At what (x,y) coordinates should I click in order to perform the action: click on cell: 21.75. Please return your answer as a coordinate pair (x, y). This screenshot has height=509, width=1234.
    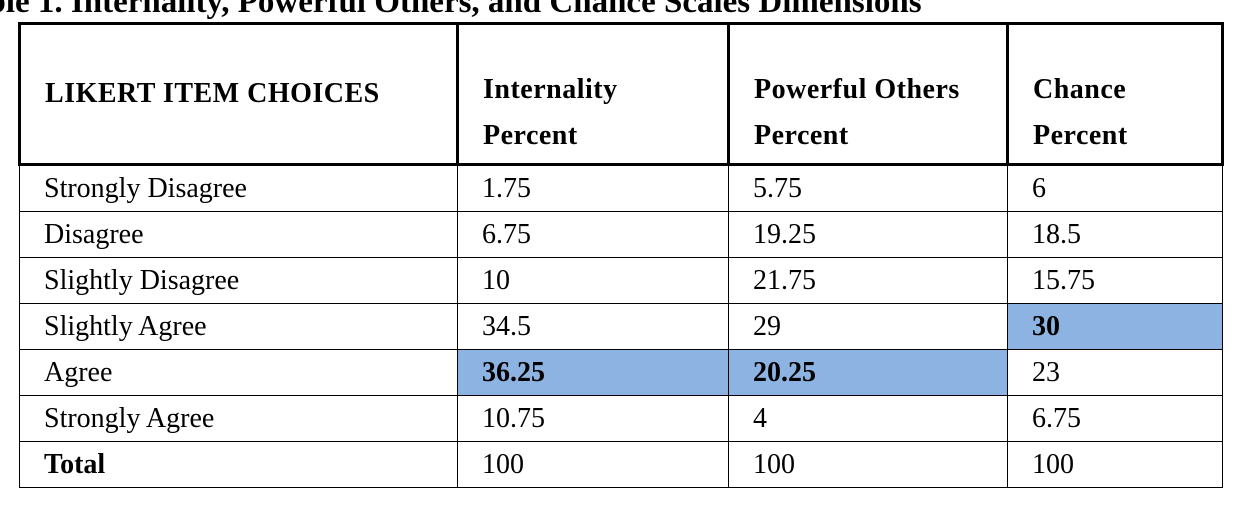
    Looking at the image, I should click on (868, 280).